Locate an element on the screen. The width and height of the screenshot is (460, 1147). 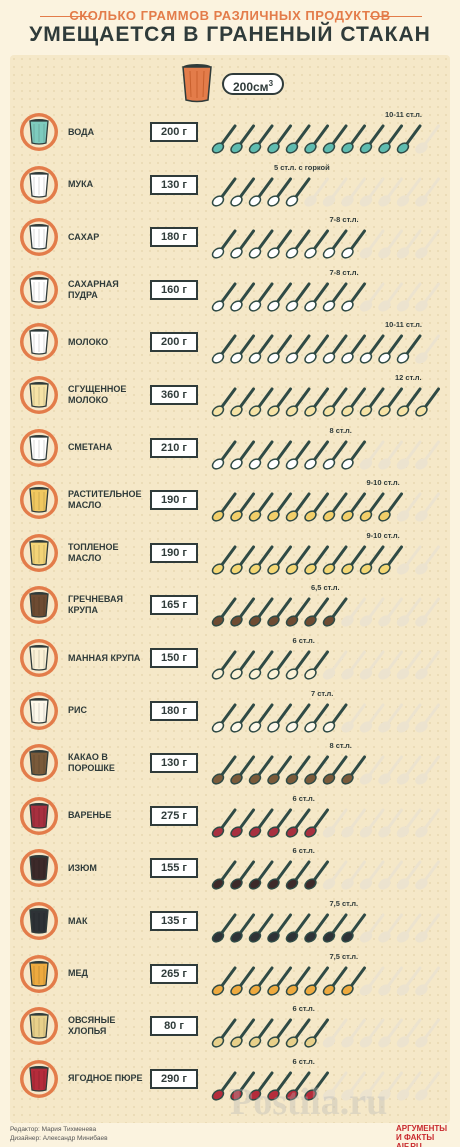
spoon-count-note: 12 ст.л. is located at coordinates (408, 377).